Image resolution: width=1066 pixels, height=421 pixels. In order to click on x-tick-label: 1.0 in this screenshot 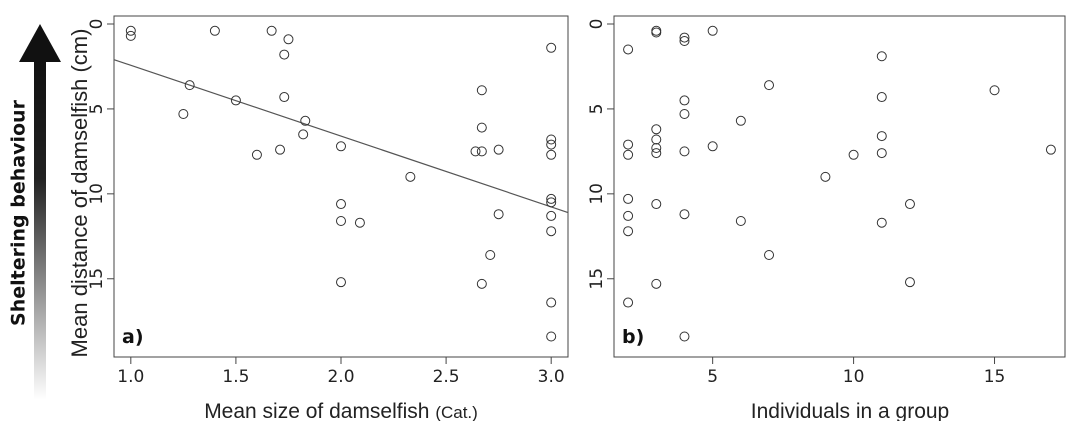, I will do `click(130, 377)`.